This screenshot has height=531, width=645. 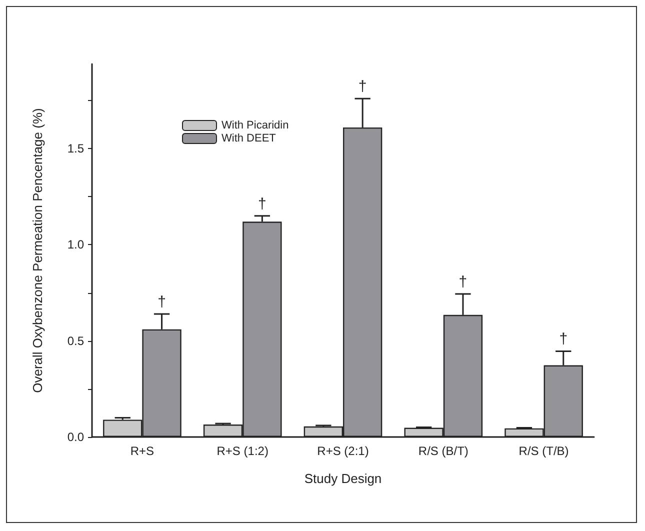 What do you see at coordinates (75, 245) in the screenshot?
I see `y-tick-label: 1.0` at bounding box center [75, 245].